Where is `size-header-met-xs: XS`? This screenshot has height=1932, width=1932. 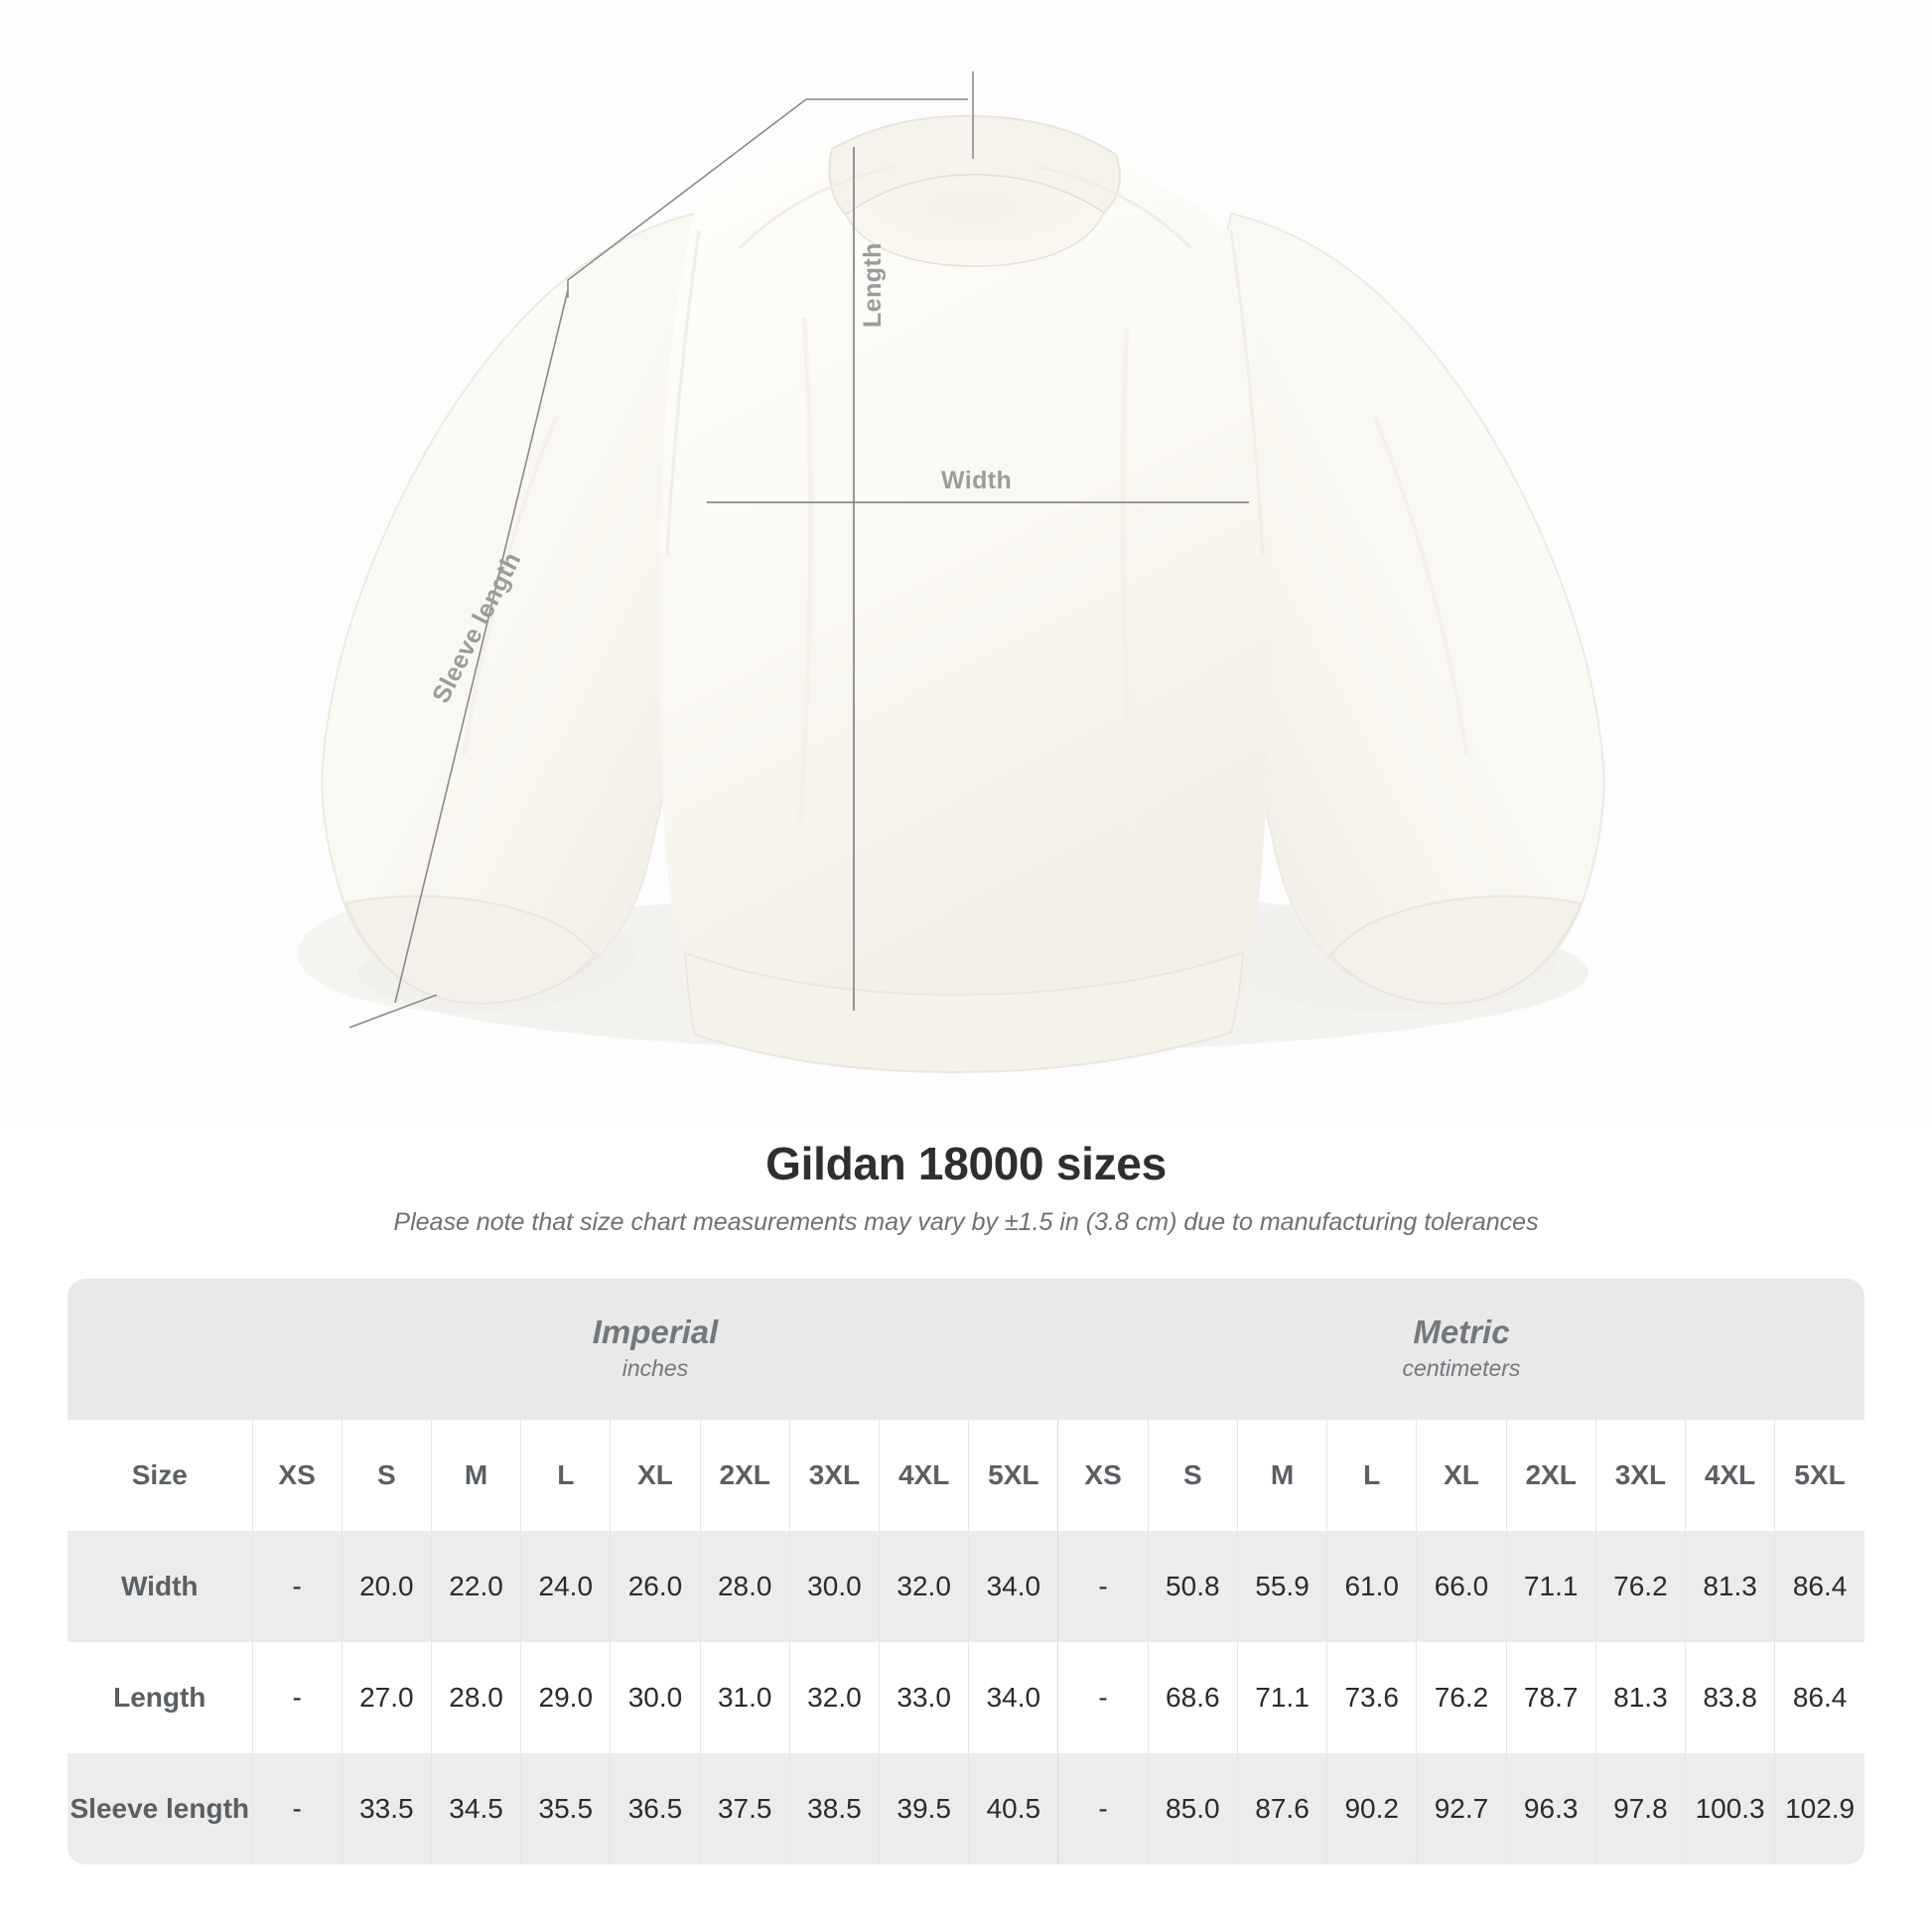 size-header-met-xs: XS is located at coordinates (1103, 1475).